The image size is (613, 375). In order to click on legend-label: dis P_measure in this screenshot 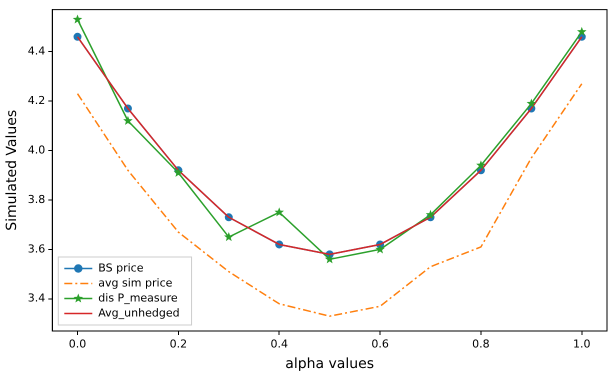, I will do `click(138, 297)`.